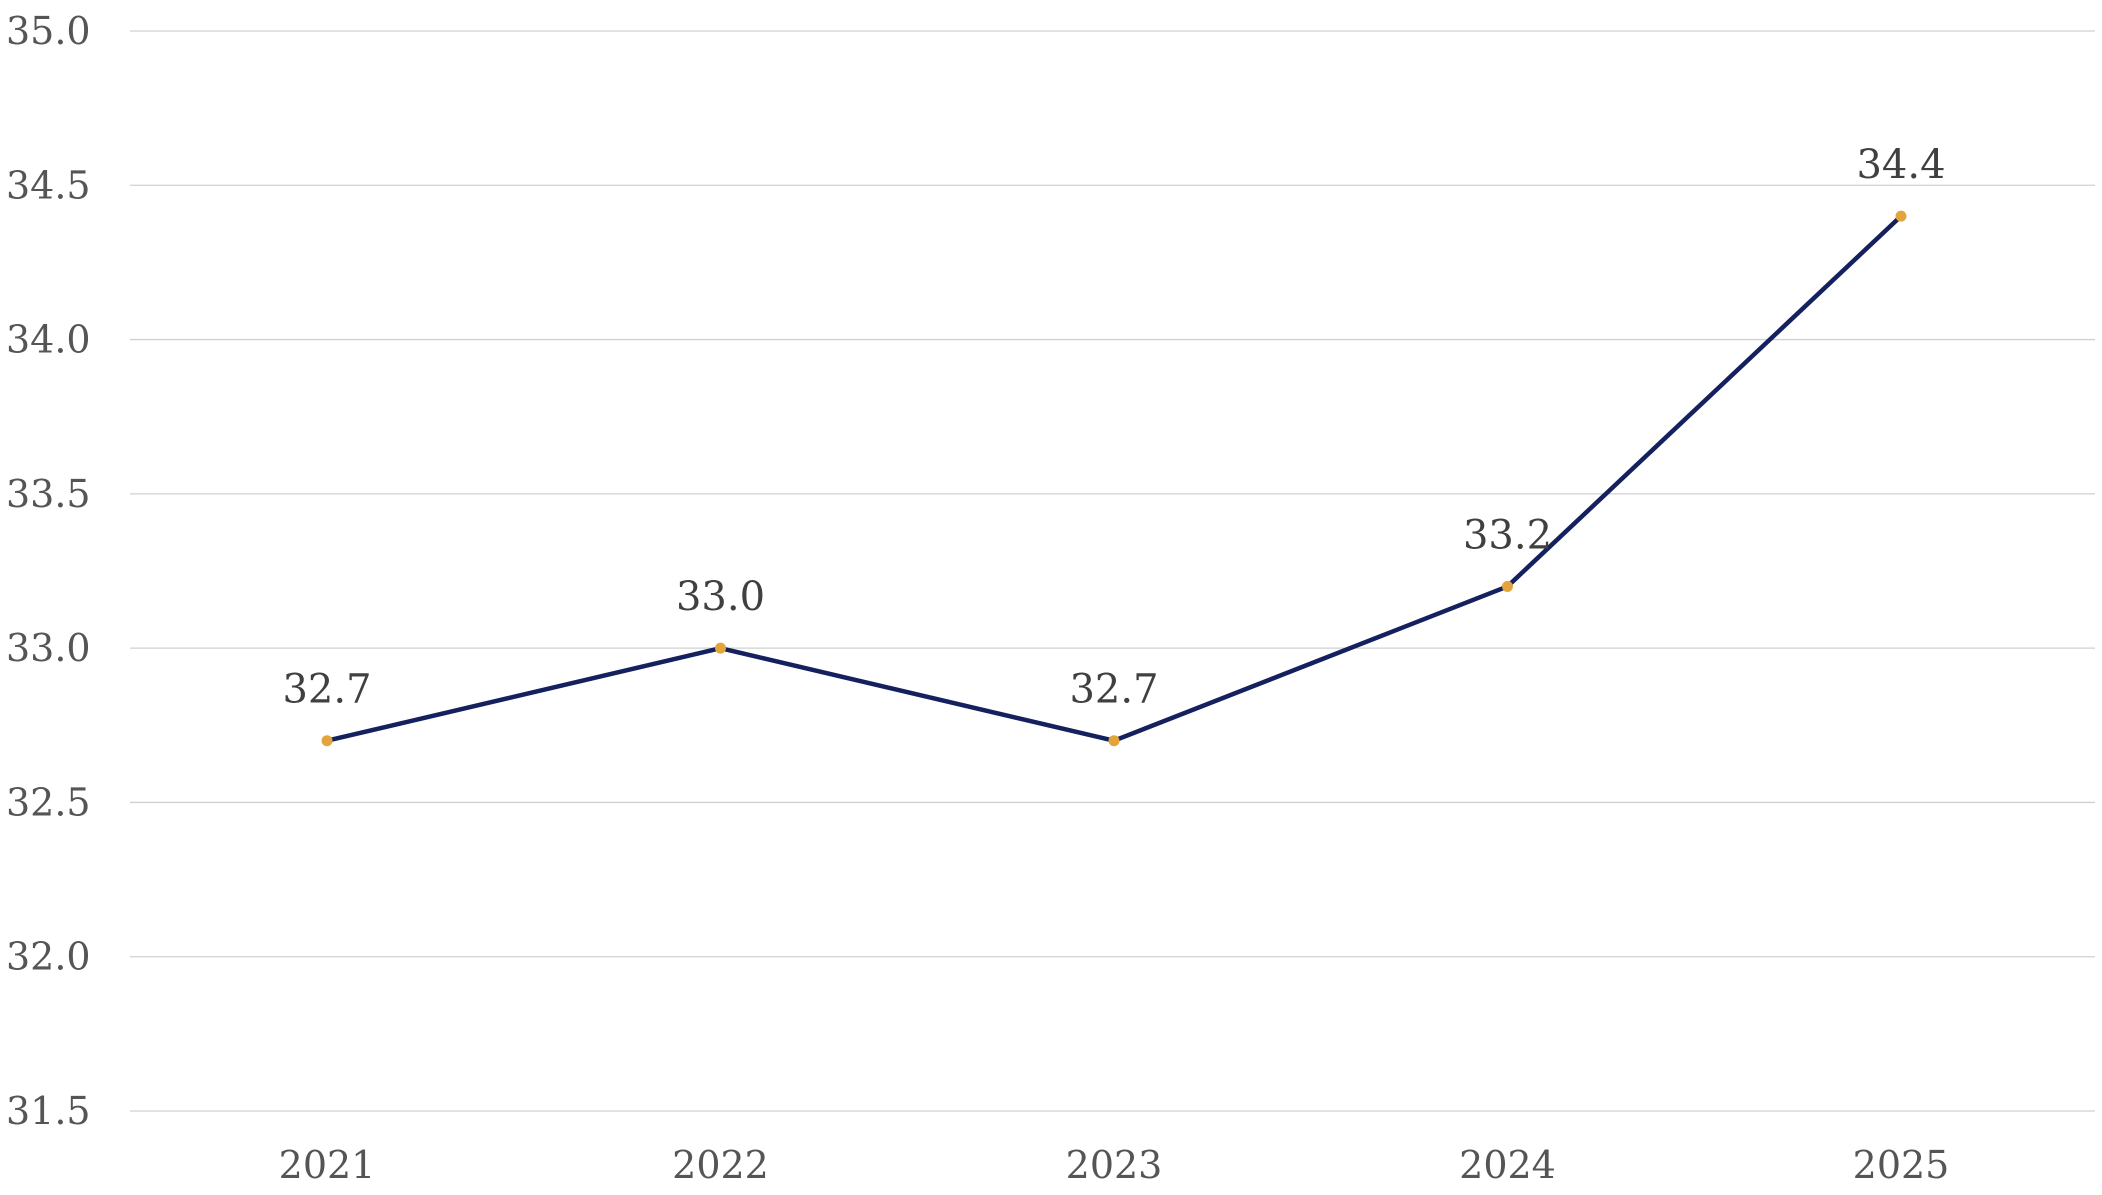 The width and height of the screenshot is (2102, 1195). Describe the element at coordinates (1507, 535) in the screenshot. I see `data-label: 33.2` at that location.